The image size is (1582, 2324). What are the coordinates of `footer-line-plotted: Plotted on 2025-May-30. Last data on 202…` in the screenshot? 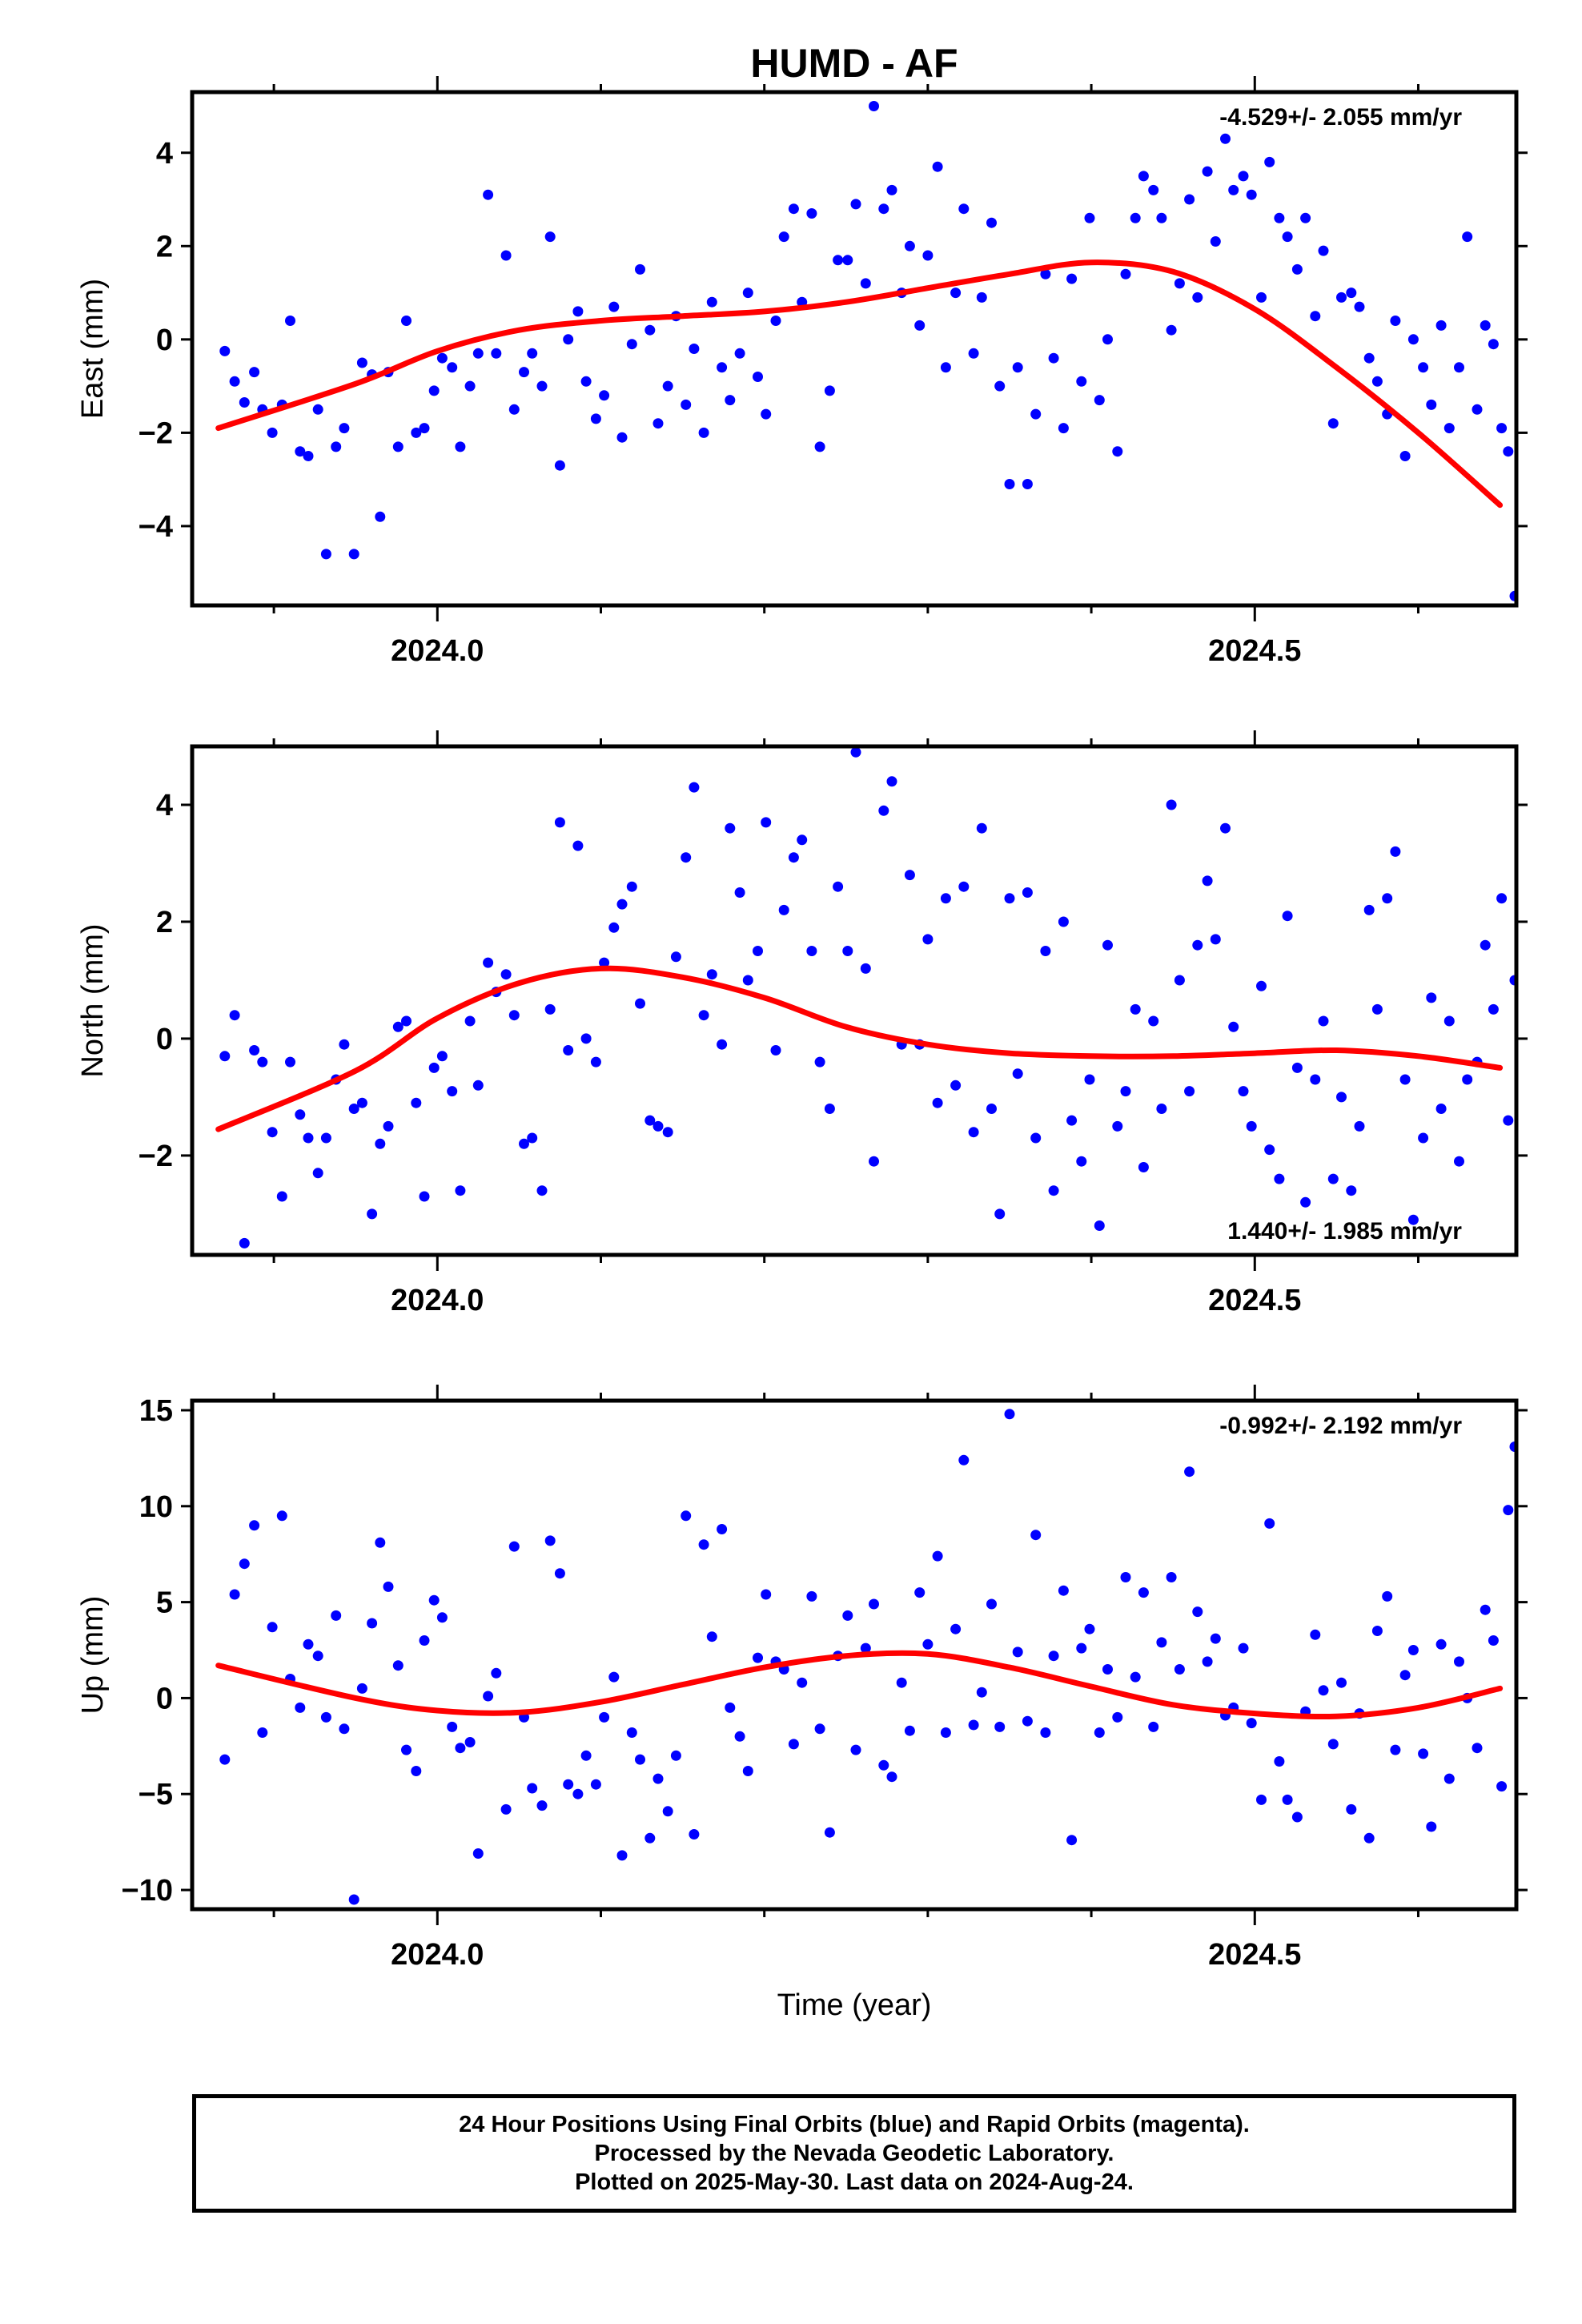 It's located at (854, 2182).